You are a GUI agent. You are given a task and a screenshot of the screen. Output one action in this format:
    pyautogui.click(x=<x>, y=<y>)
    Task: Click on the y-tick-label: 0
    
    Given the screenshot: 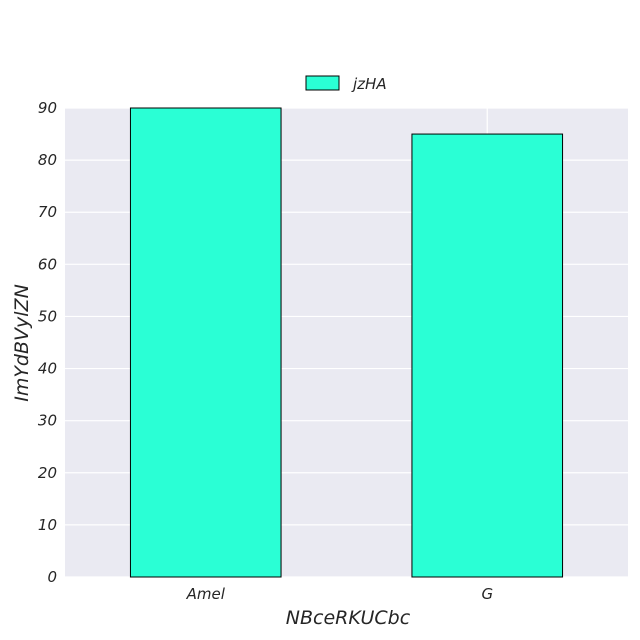 What is the action you would take?
    pyautogui.click(x=52, y=577)
    